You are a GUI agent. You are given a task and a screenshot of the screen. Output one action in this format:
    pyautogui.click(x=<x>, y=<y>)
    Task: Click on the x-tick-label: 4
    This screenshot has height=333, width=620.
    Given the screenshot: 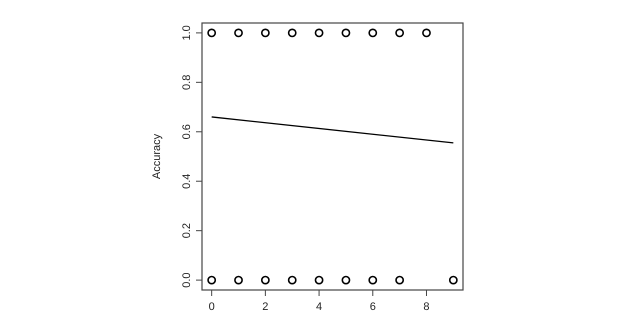 What is the action you would take?
    pyautogui.click(x=319, y=307)
    